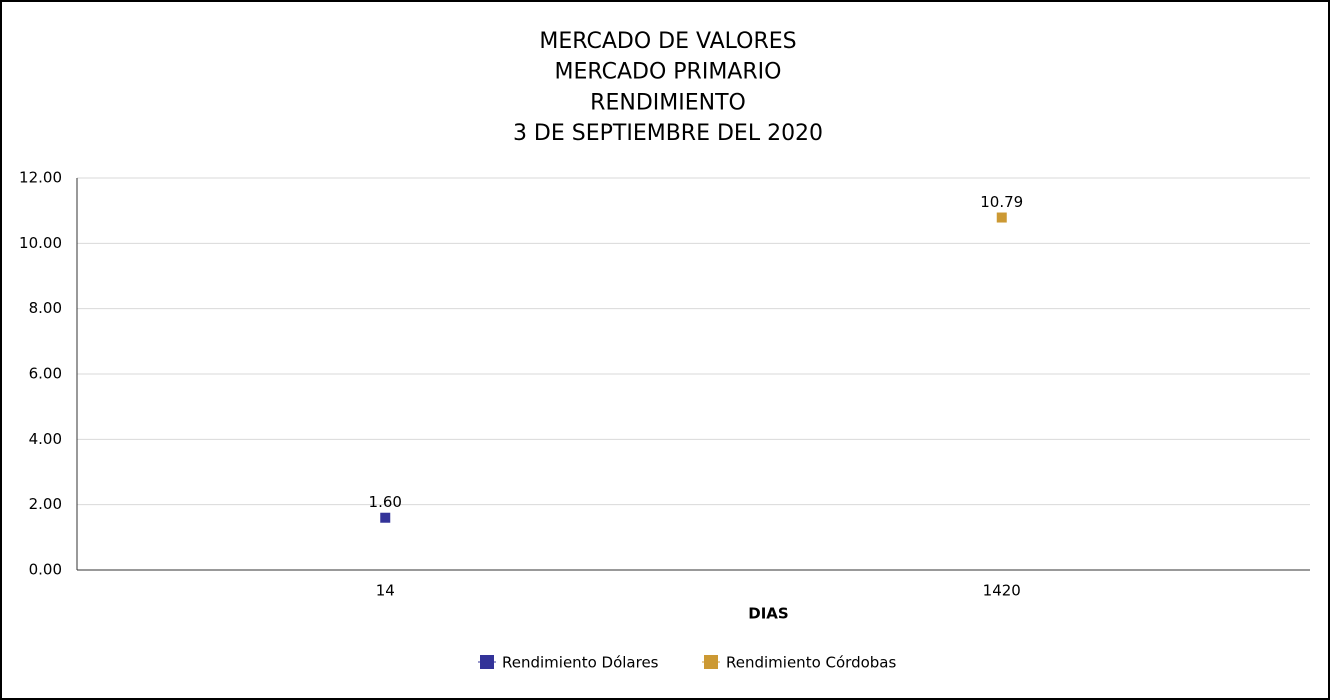 The image size is (1330, 700). I want to click on legend-label: Rendimiento Córdobas, so click(811, 663).